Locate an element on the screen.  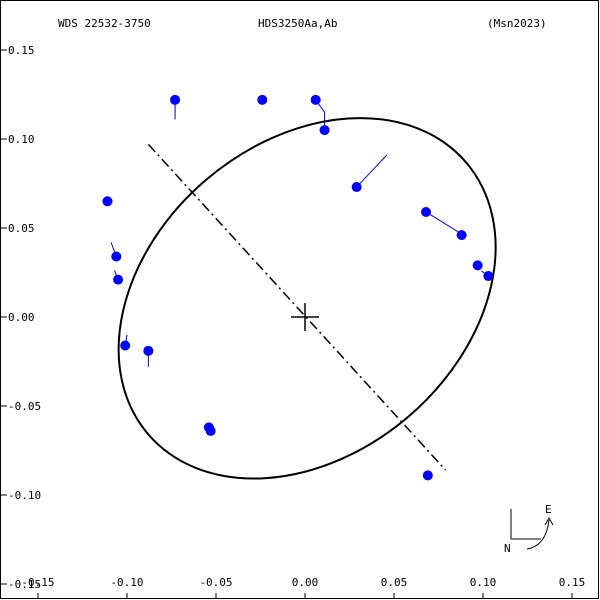
x-tick-label: 0.05 is located at coordinates (394, 582).